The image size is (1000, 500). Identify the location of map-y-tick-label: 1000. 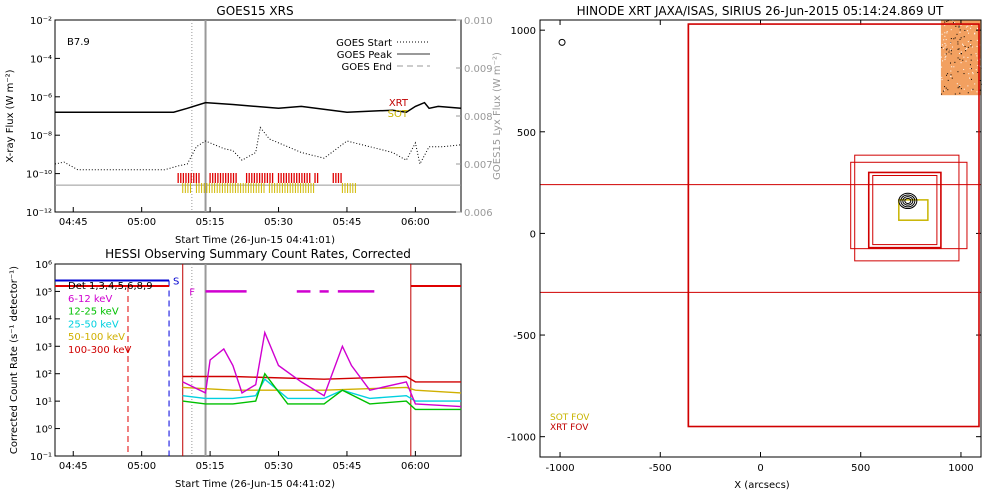
(523, 31).